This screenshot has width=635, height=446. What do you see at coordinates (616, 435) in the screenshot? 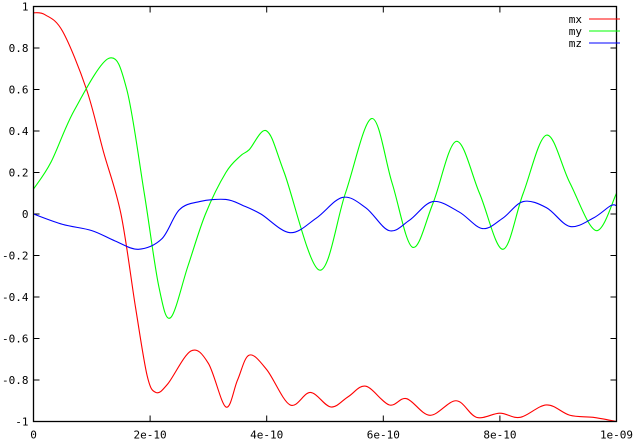
I see `x-tick-label: 1e-09` at bounding box center [616, 435].